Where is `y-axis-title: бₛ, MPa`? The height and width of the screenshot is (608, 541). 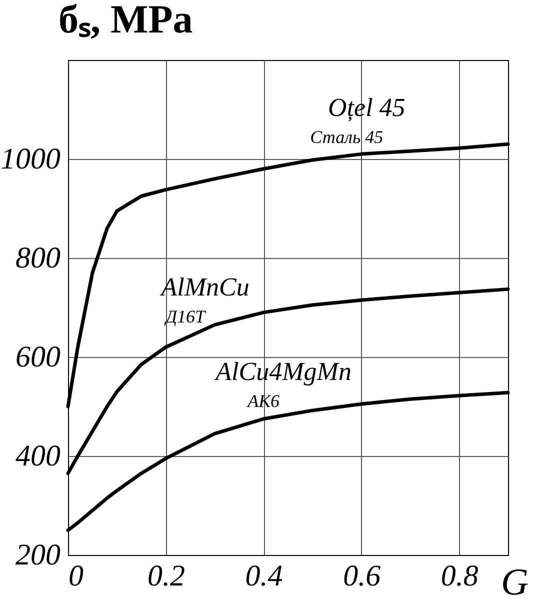
y-axis-title: бₛ, MPa is located at coordinates (125, 21).